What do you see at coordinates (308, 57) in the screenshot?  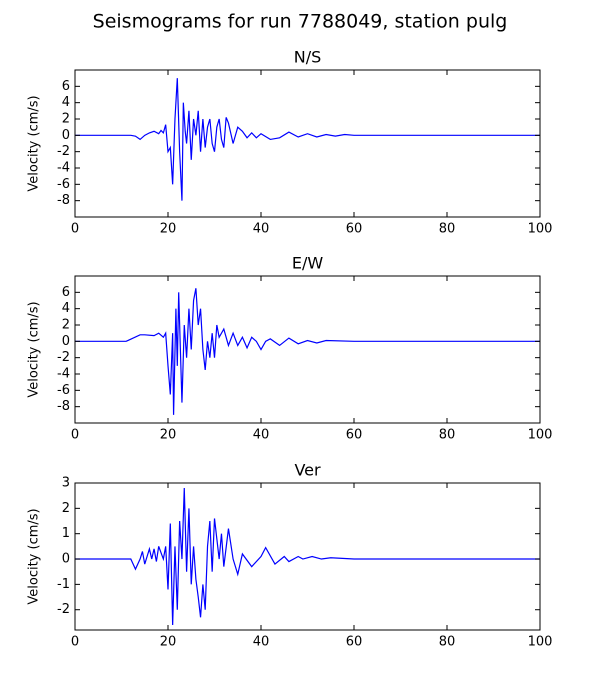 I see `subplot-title: N/S` at bounding box center [308, 57].